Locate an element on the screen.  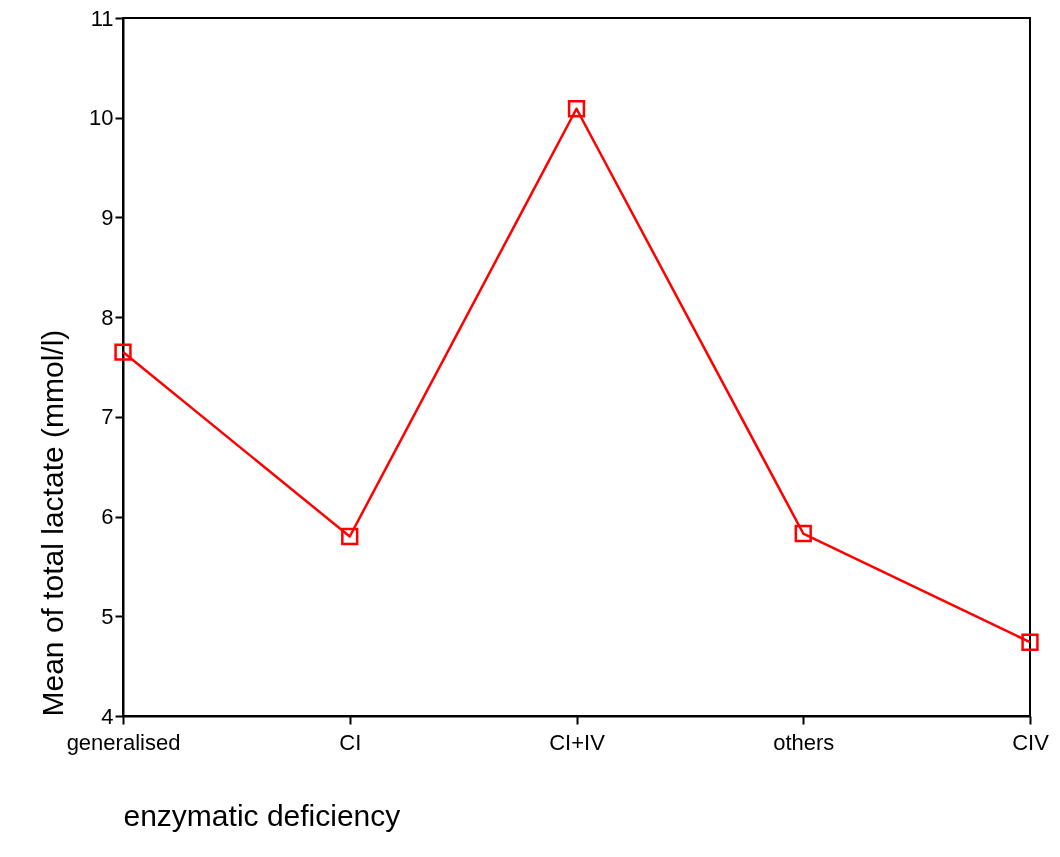
y-axis-title: Mean of total lactate (mmol/l) is located at coordinates (53, 523).